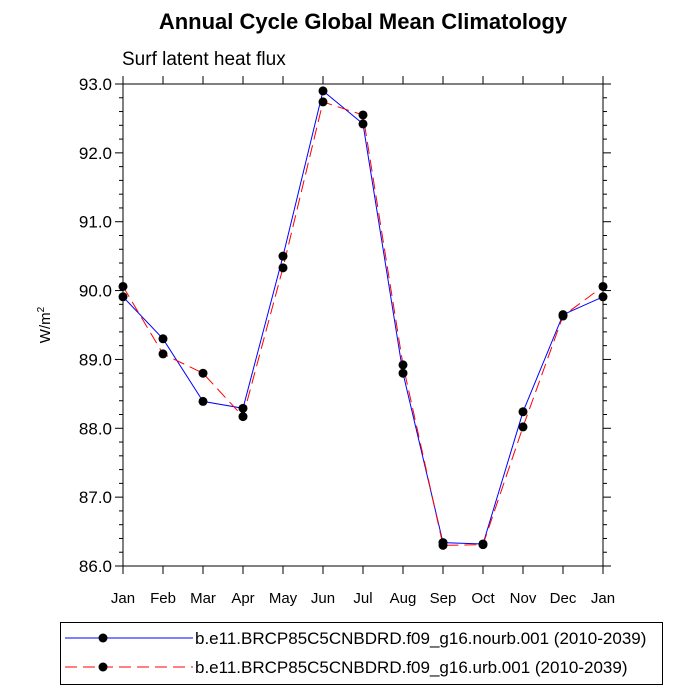 The width and height of the screenshot is (700, 700). Describe the element at coordinates (95, 428) in the screenshot. I see `y-tick-label: 88.0` at that location.